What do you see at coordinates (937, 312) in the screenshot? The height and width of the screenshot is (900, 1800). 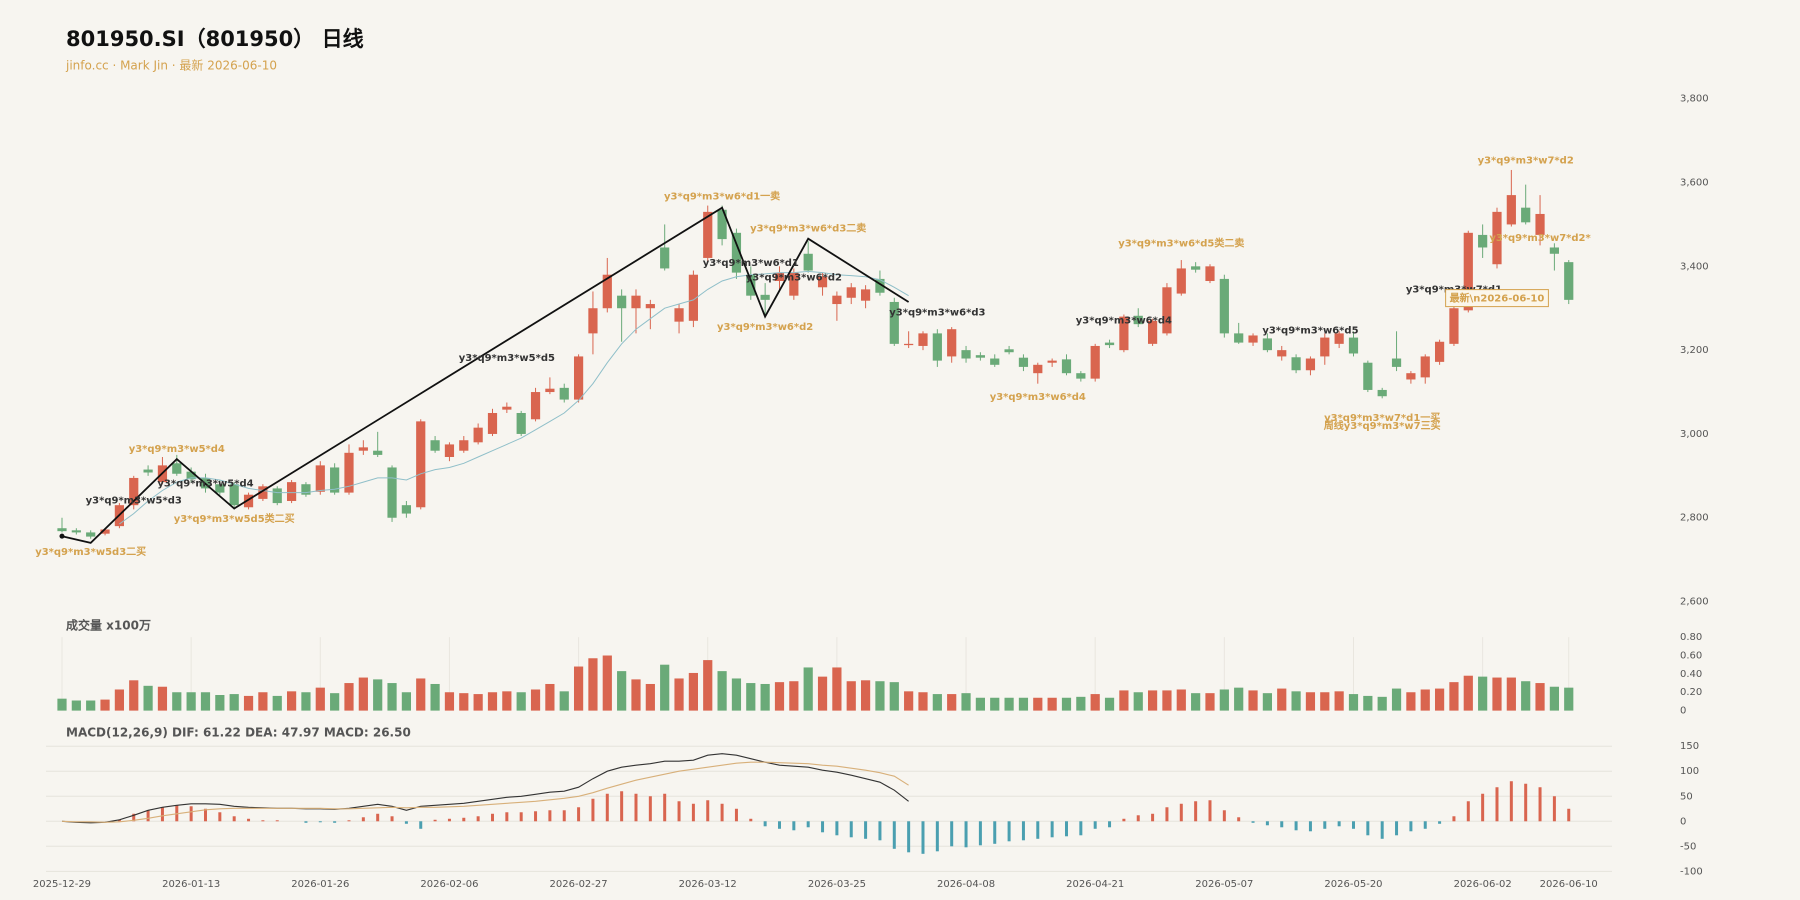 I see `annotation: y3*q9*m3*w6*d3` at bounding box center [937, 312].